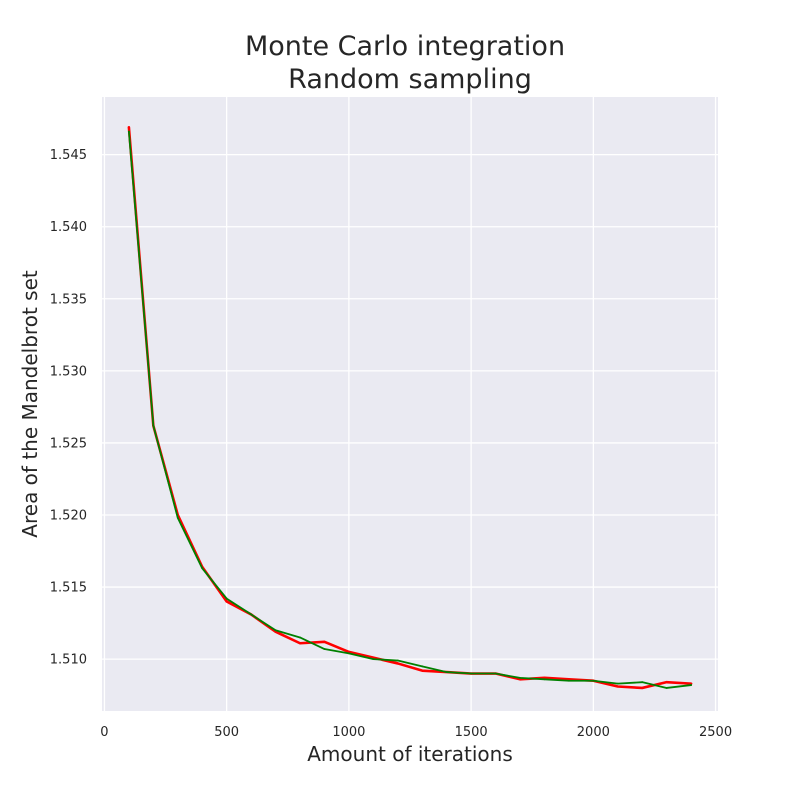 The width and height of the screenshot is (800, 800). Describe the element at coordinates (68, 407) in the screenshot. I see `y-tick-labels: 1.510 1.515 1.520 1.525 1.530 1.535 1.540 1.545` at that location.